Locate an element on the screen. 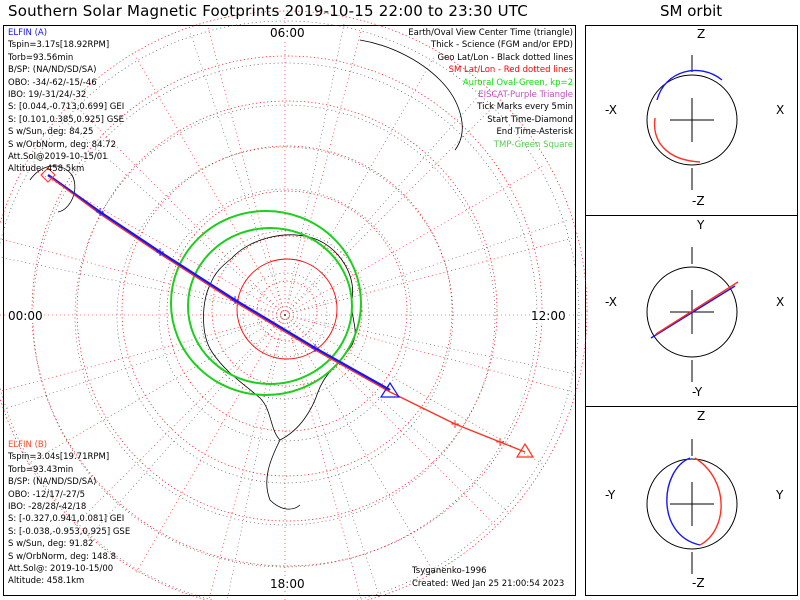 Image resolution: width=800 pixels, height=600 pixels. elfin-a-line: Altitude: 458.5km is located at coordinates (46, 169).